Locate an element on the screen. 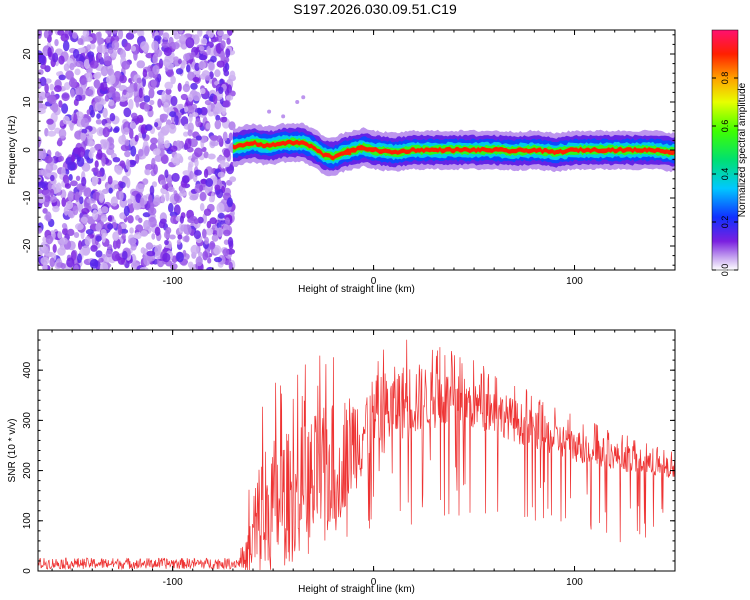 The image size is (750, 600). colorbar-tick-label: 0.0 is located at coordinates (725, 270).